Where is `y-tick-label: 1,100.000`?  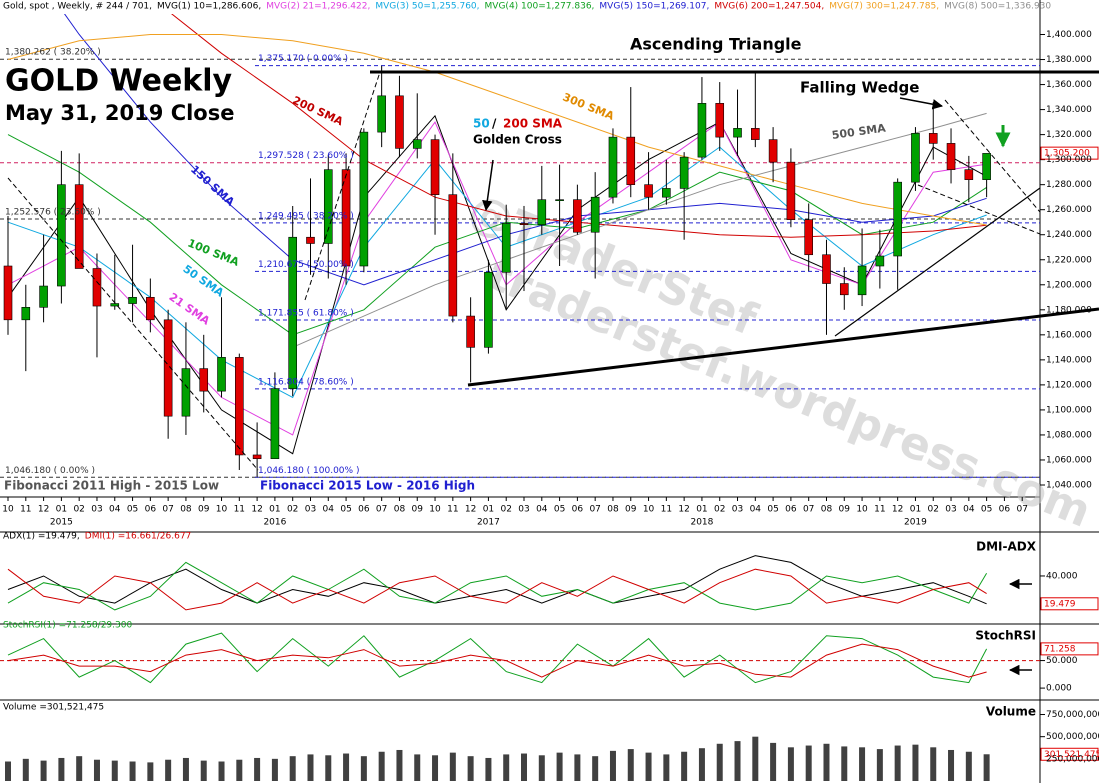
y-tick-label: 1,100.000 is located at coordinates (1069, 410).